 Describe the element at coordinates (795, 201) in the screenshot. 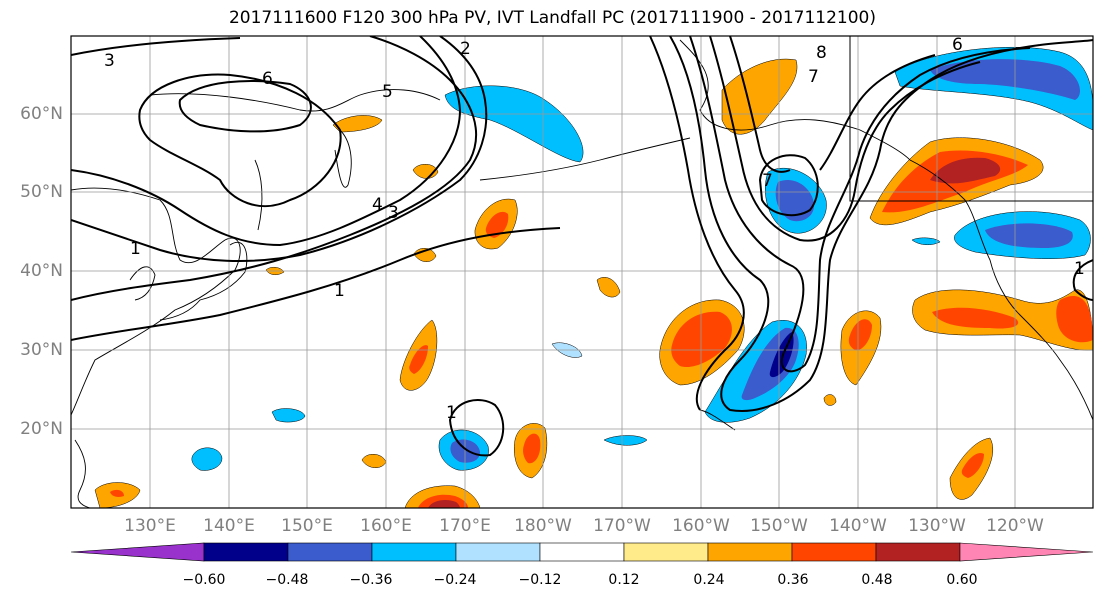

I see `negative-patch-low-core` at that location.